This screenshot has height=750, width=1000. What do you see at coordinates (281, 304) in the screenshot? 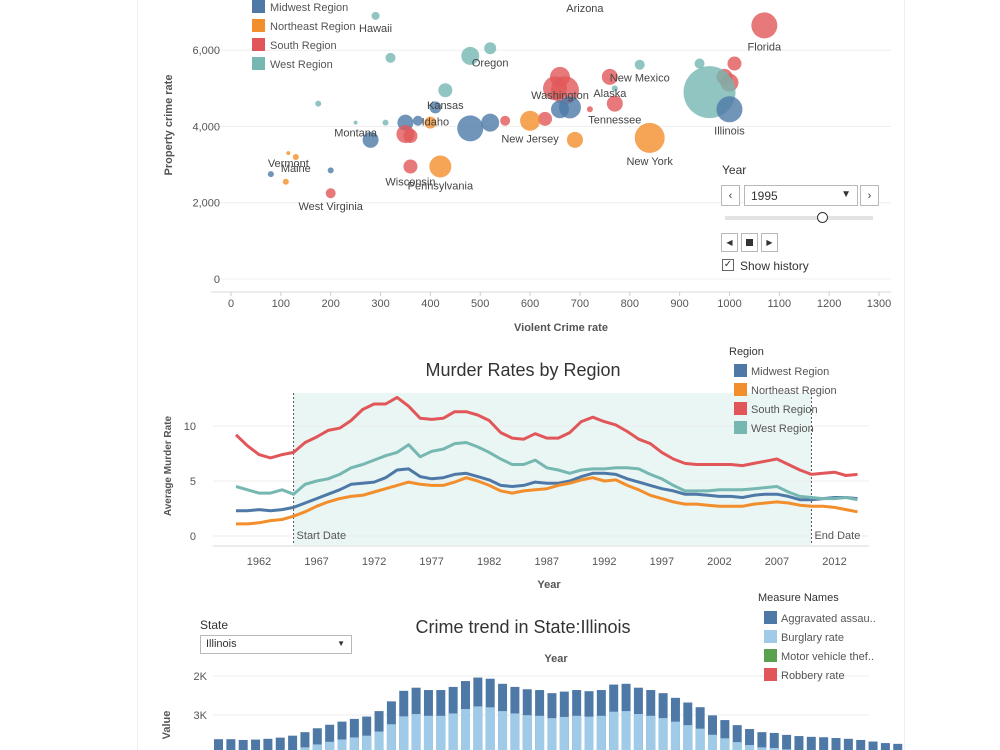
I see `scatter-x-tick-label: 100` at bounding box center [281, 304].